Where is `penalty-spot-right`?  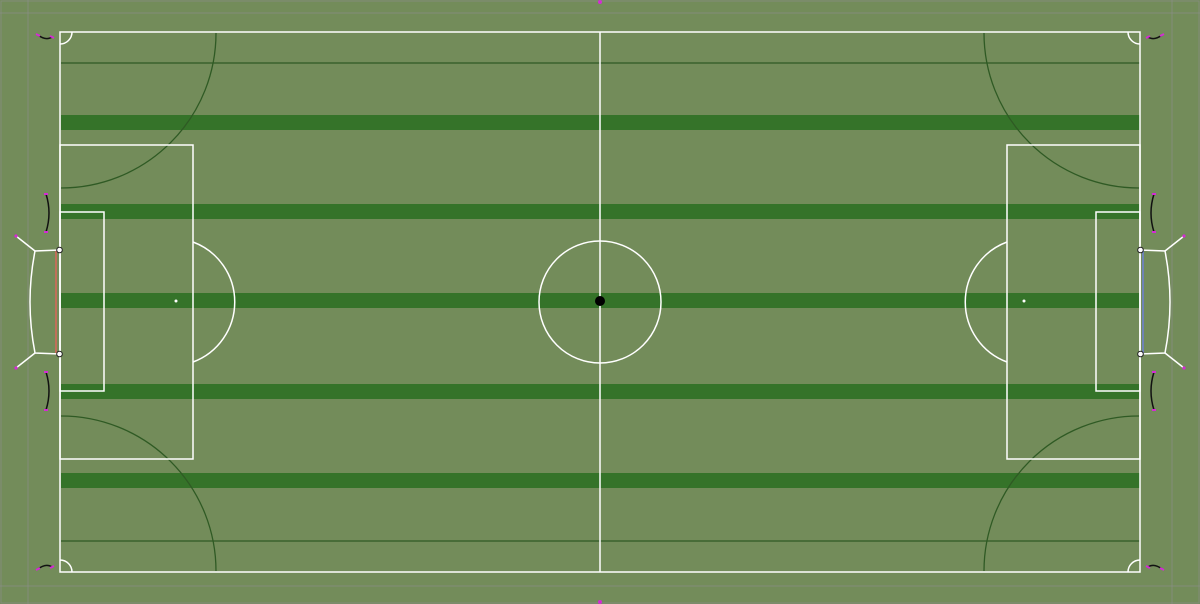 penalty-spot-right is located at coordinates (1024, 301).